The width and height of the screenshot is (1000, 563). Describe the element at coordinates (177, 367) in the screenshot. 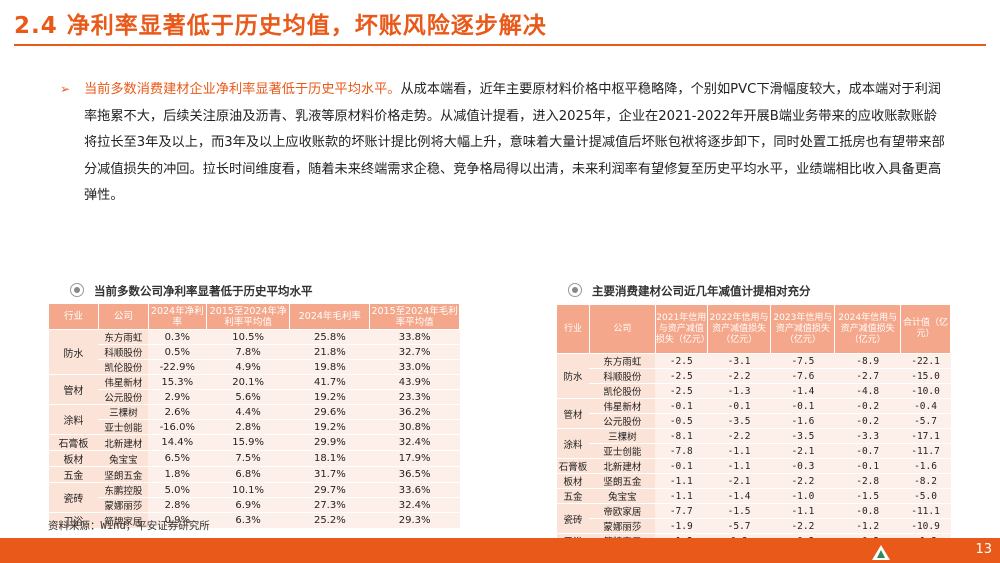

I see `value-cell: -22.9%` at that location.